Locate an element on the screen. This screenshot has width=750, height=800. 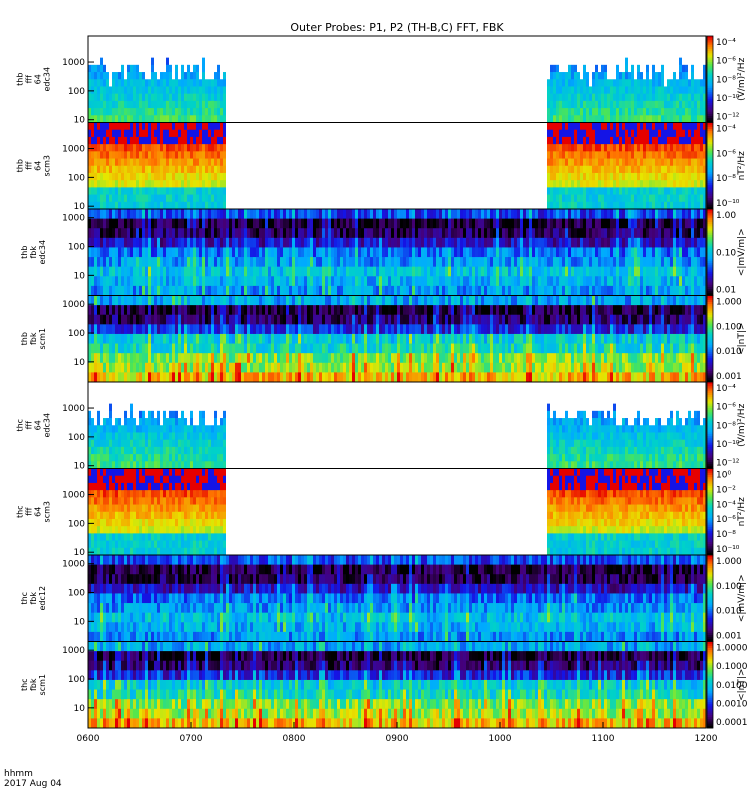
colorbar-segment is located at coordinates (710, 281).